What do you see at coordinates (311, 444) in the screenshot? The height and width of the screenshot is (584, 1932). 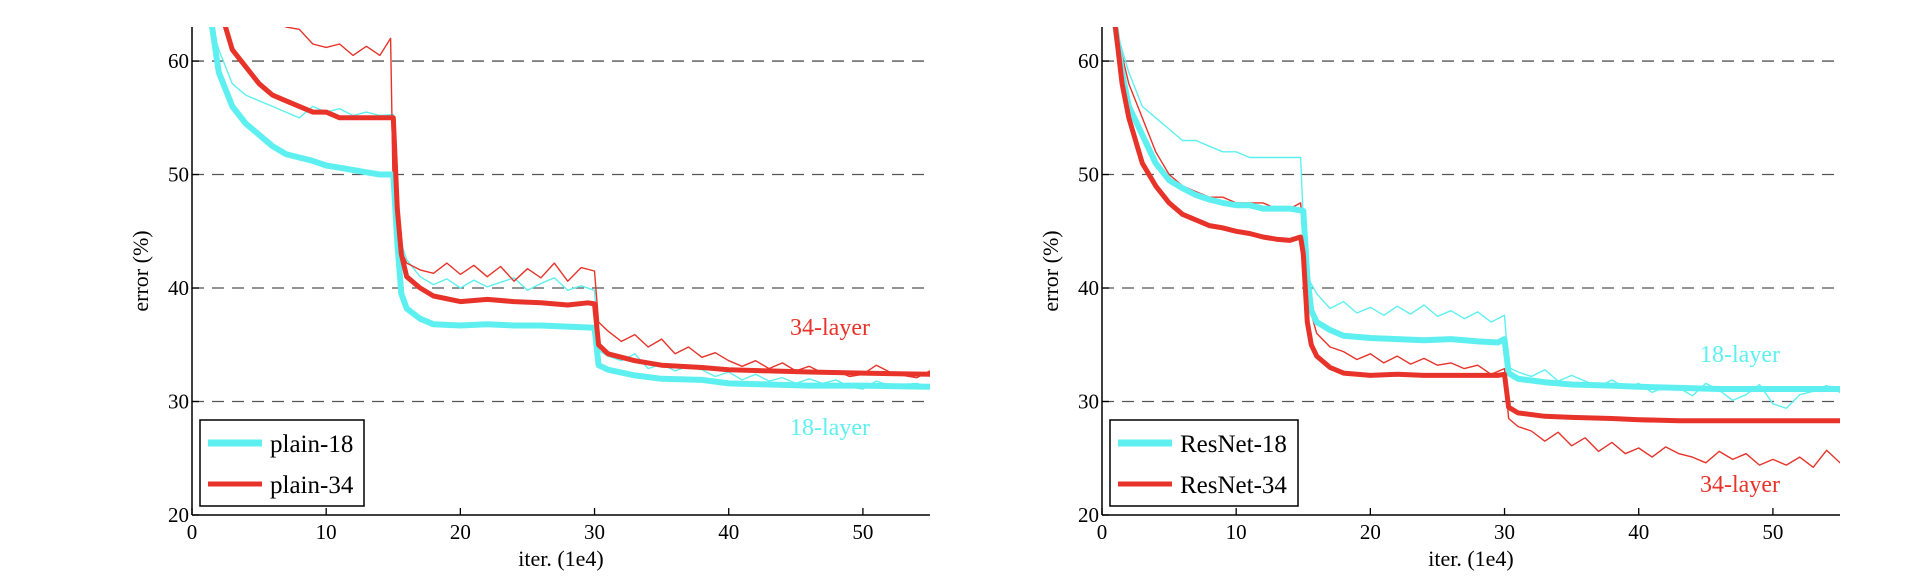 I see `legend-label: plain-18` at bounding box center [311, 444].